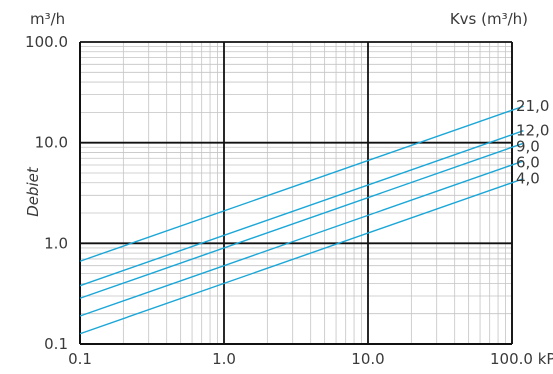 The height and width of the screenshot is (374, 553). Describe the element at coordinates (46, 42) in the screenshot. I see `y-tick-label: 100.0` at that location.